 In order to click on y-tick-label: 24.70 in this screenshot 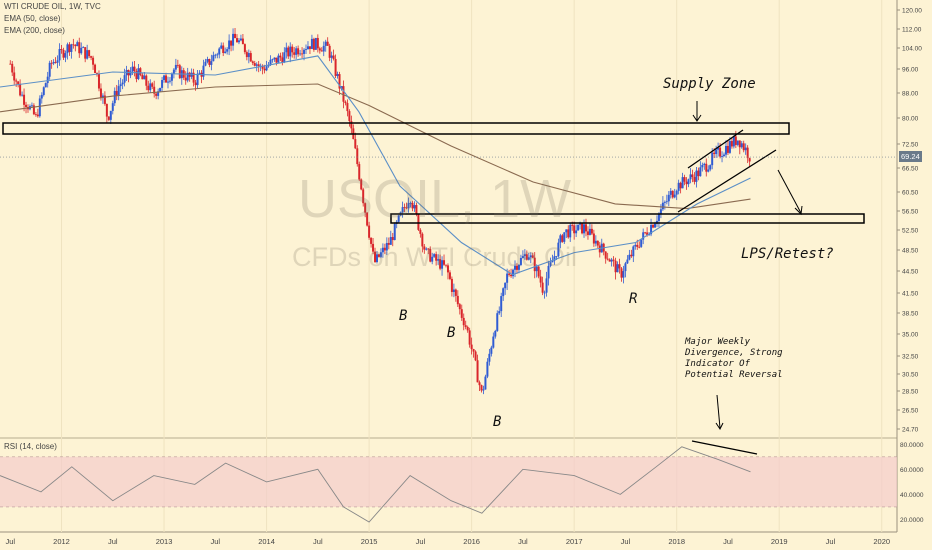, I will do `click(910, 430)`.